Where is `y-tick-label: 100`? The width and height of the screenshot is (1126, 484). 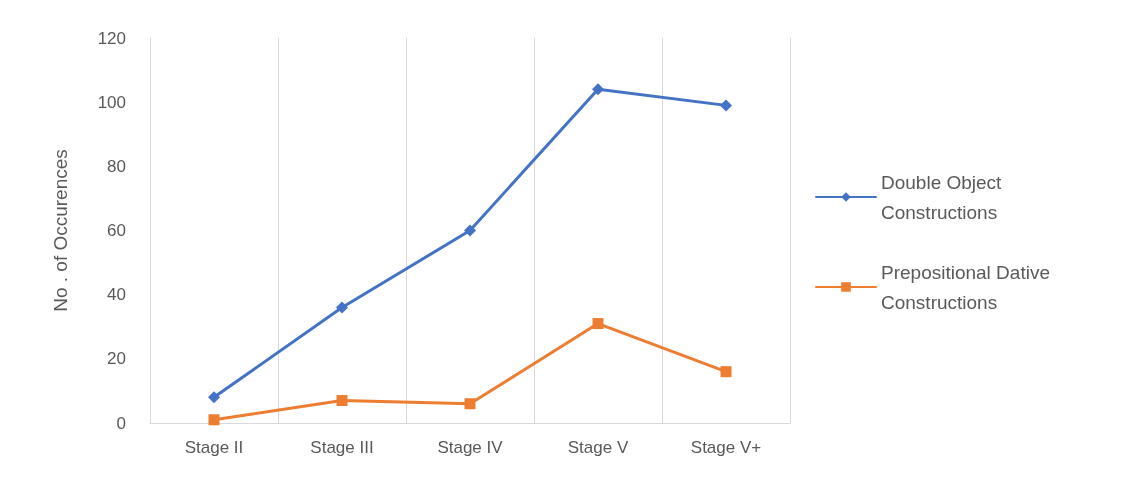
y-tick-label: 100 is located at coordinates (111, 102).